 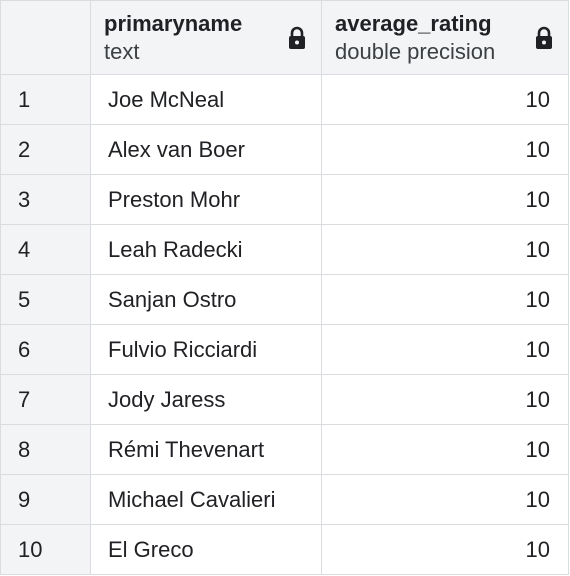 What do you see at coordinates (206, 549) in the screenshot?
I see `cell-primaryname: El Greco` at bounding box center [206, 549].